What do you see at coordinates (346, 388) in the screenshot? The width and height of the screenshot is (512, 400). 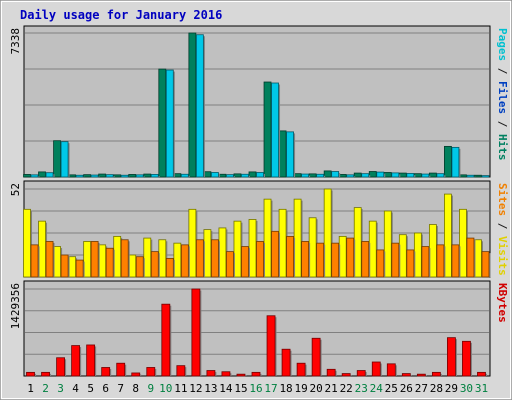 I see `day-label-22: 22` at bounding box center [346, 388].